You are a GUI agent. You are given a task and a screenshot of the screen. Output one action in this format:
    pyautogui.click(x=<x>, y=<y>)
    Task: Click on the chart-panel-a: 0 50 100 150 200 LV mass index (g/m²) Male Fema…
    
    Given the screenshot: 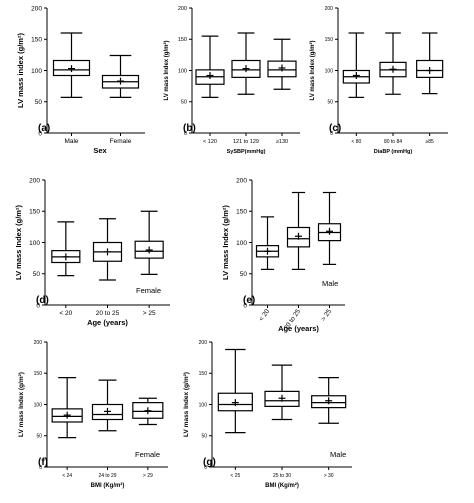 What is the action you would take?
    pyautogui.click(x=80, y=80)
    